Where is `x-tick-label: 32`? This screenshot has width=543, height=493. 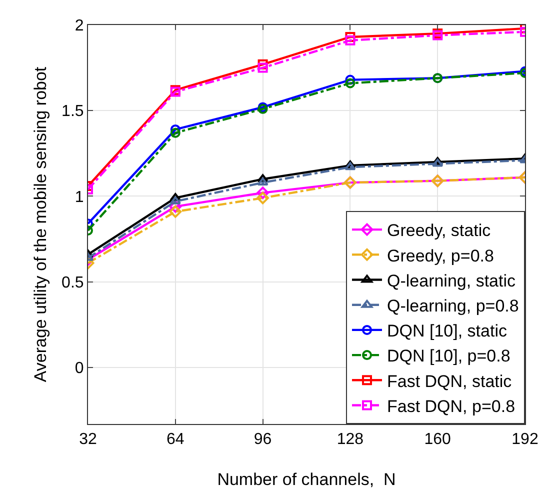 x-tick-label: 32 is located at coordinates (88, 439).